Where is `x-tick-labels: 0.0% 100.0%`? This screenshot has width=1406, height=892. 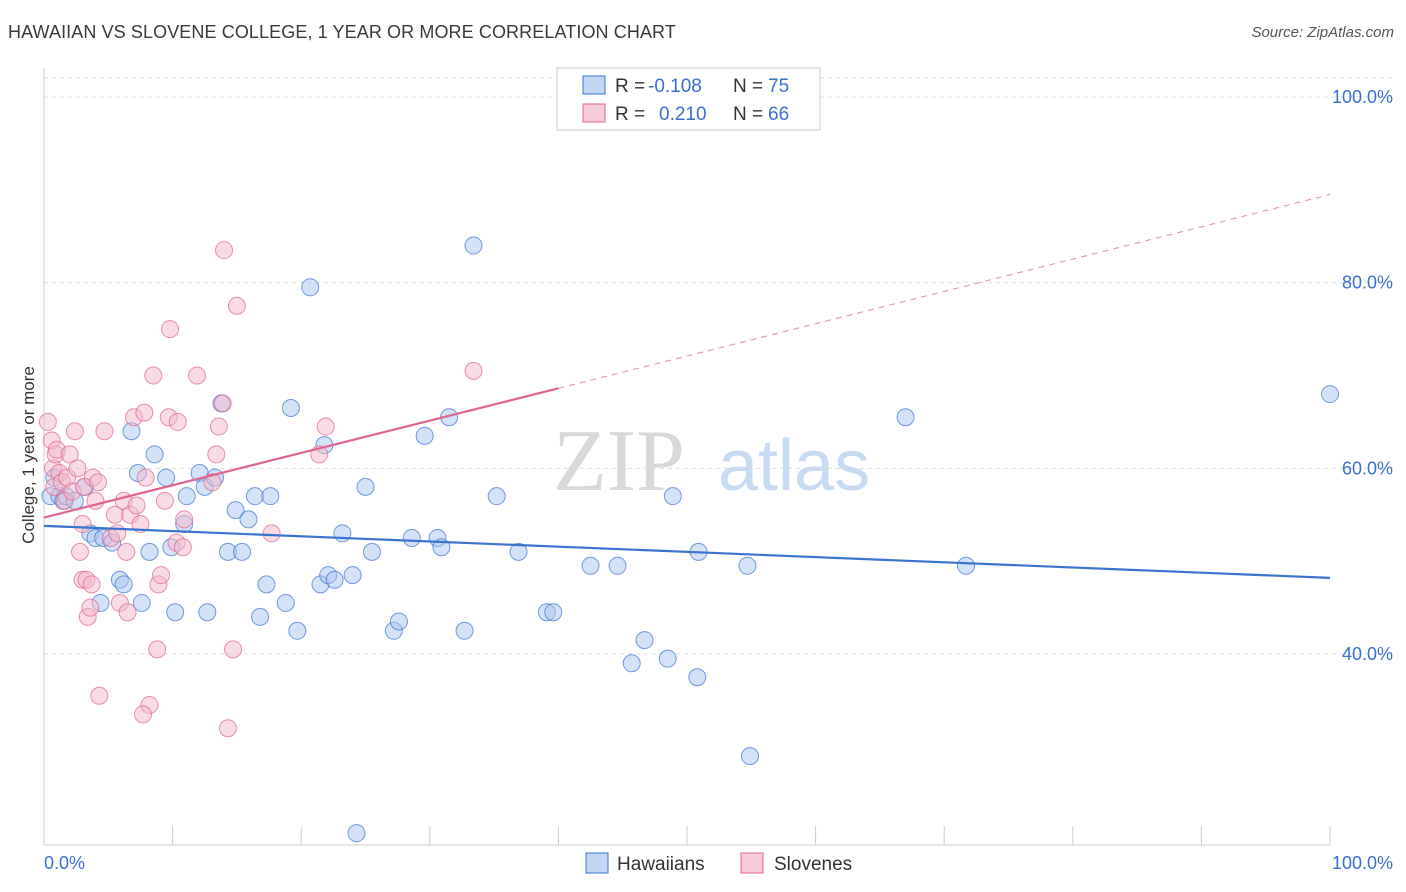 x-tick-labels: 0.0% 100.0% is located at coordinates (718, 863).